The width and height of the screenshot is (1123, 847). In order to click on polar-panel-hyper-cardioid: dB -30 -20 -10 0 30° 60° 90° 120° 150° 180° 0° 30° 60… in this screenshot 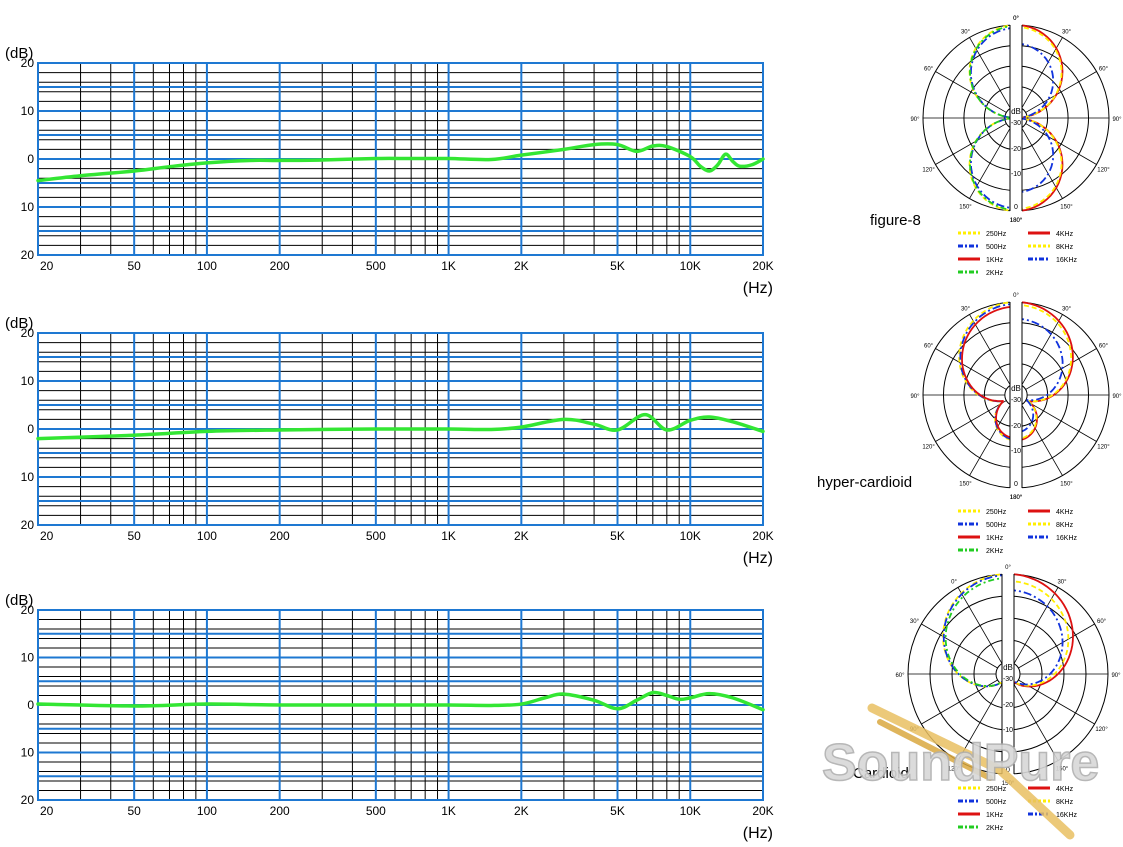, I will do `click(969, 424)`.